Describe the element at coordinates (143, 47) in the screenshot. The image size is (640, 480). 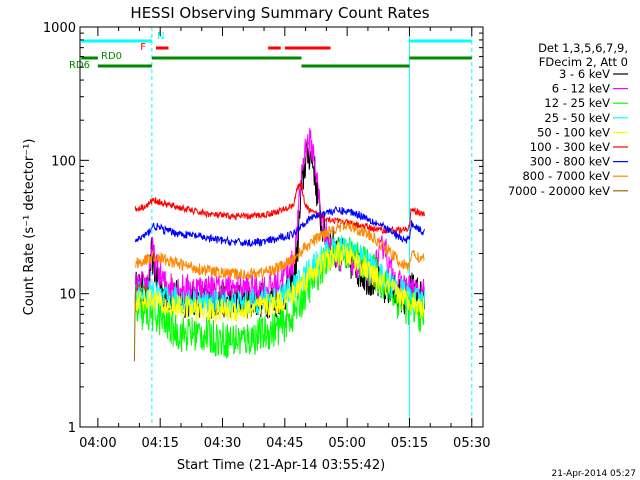
I see `flag-label-f: F` at that location.